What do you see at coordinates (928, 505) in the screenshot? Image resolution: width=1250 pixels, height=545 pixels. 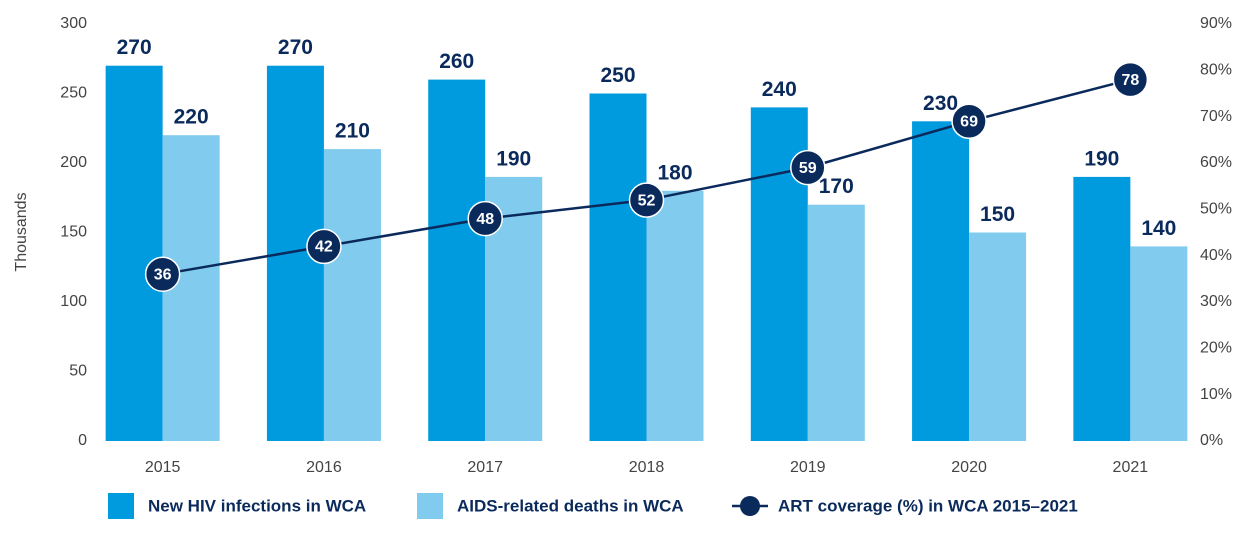 I see `legend-label: ART coverage (%) in WCA 2015–2021` at bounding box center [928, 505].